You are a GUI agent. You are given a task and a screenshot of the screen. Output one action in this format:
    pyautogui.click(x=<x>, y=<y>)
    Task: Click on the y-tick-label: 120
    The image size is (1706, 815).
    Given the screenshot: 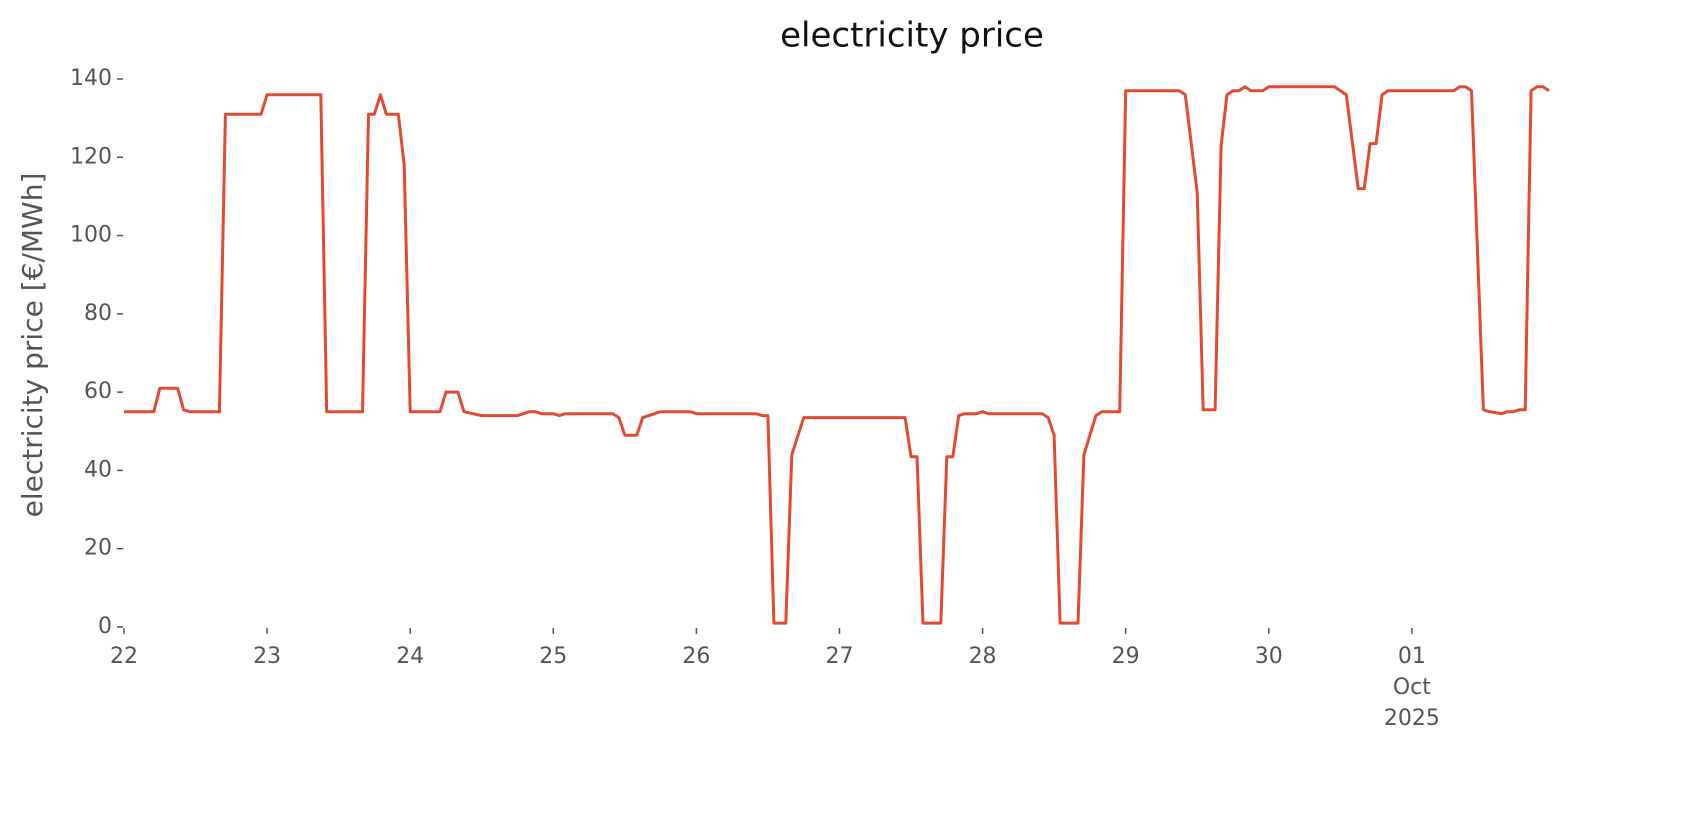 What is the action you would take?
    pyautogui.click(x=91, y=156)
    